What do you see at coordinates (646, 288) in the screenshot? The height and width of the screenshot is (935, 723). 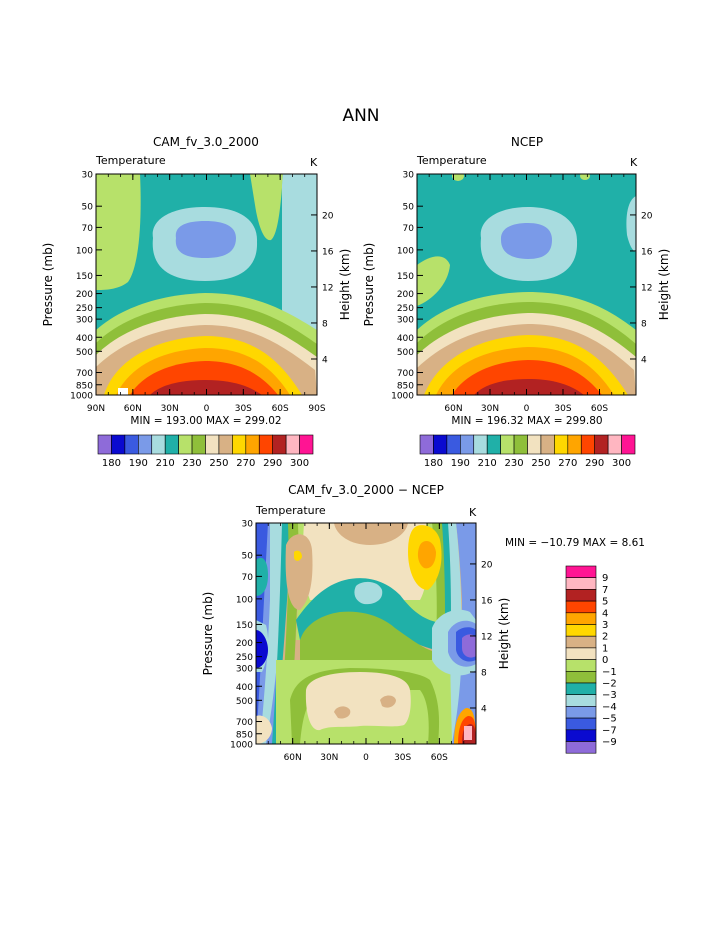 I see `y-right-tick-label: 12` at bounding box center [646, 288].